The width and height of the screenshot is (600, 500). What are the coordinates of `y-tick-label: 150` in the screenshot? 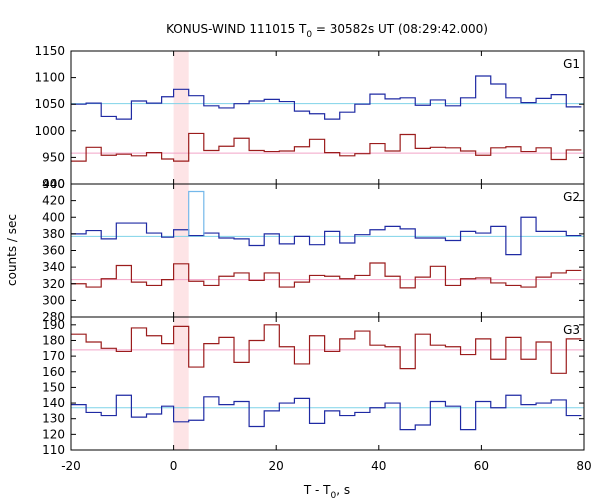 It's located at (53, 387).